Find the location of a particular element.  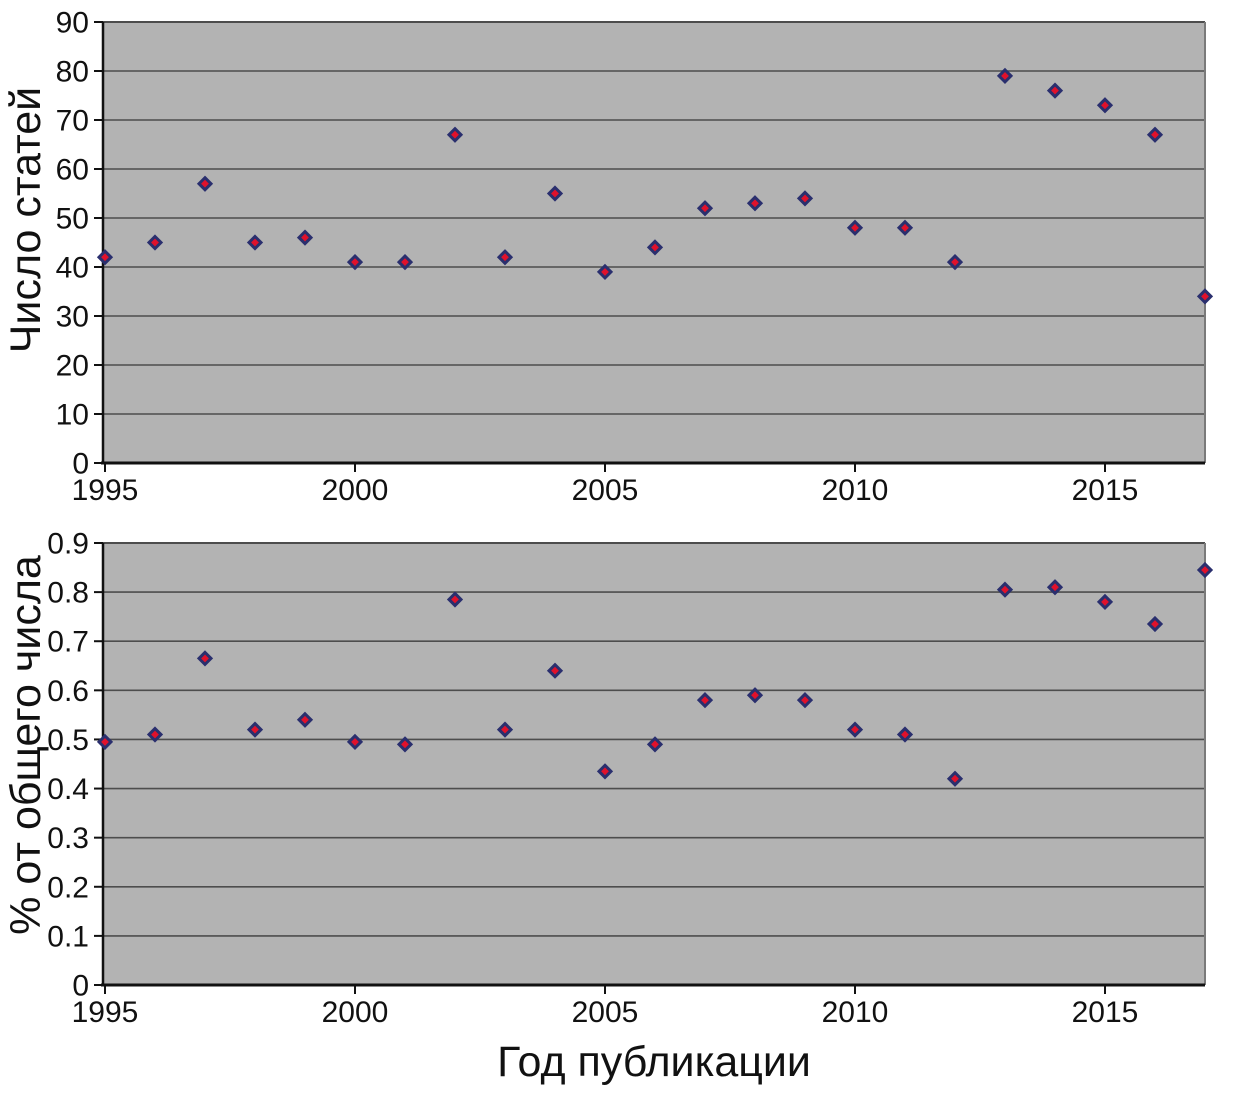

y-axis-title-percent-of-total: % от общего числа is located at coordinates (26, 745).